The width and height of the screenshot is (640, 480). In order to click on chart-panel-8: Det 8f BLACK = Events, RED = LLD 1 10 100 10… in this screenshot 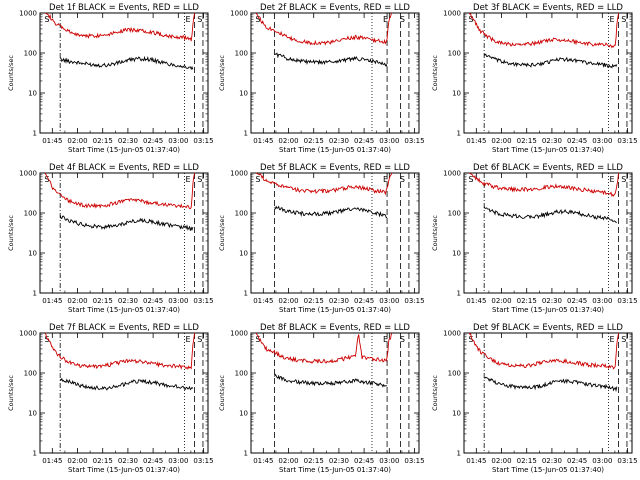, I will do `click(321, 398)`.